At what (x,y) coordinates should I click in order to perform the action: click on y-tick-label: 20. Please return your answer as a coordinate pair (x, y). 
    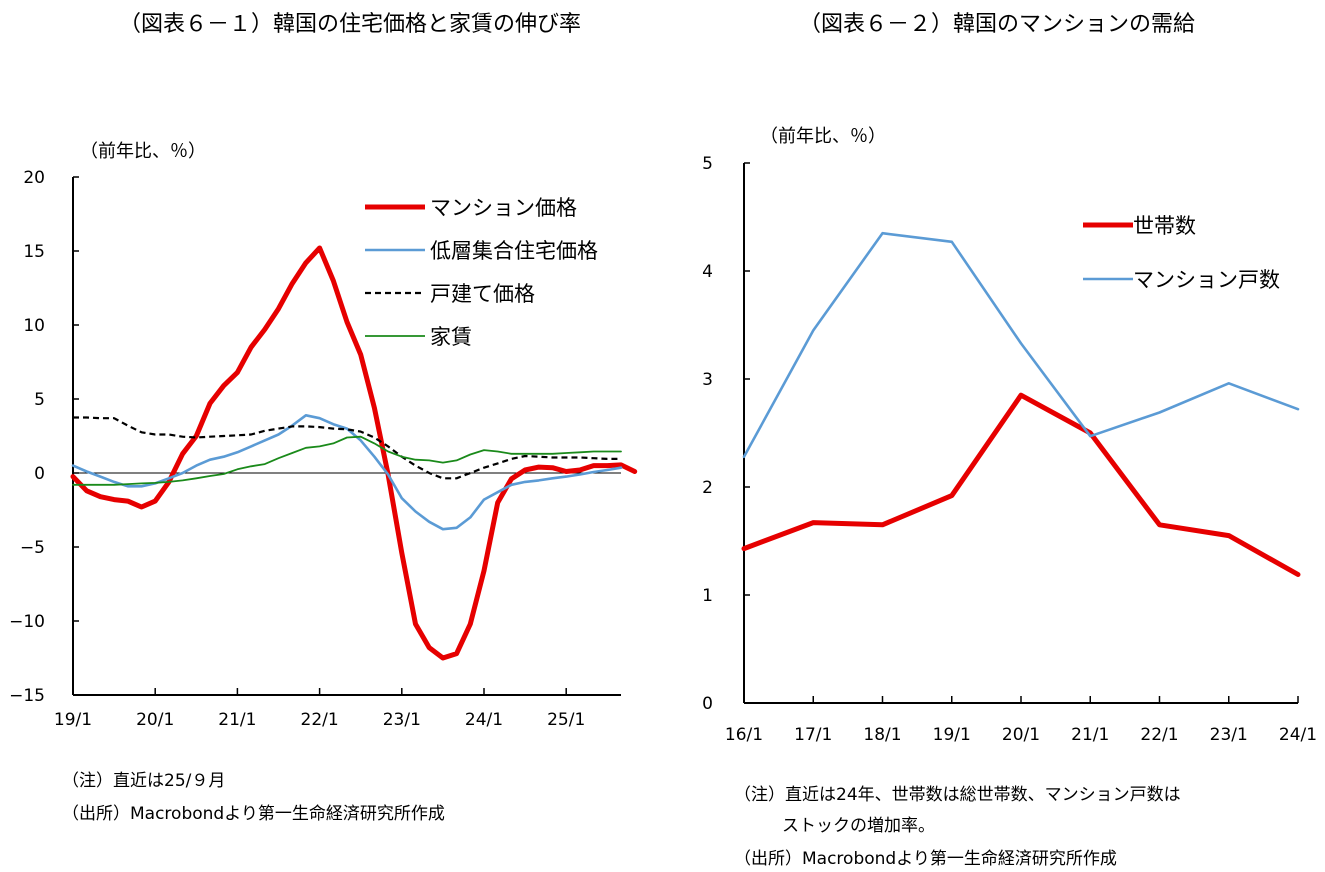
    Looking at the image, I should click on (34, 178).